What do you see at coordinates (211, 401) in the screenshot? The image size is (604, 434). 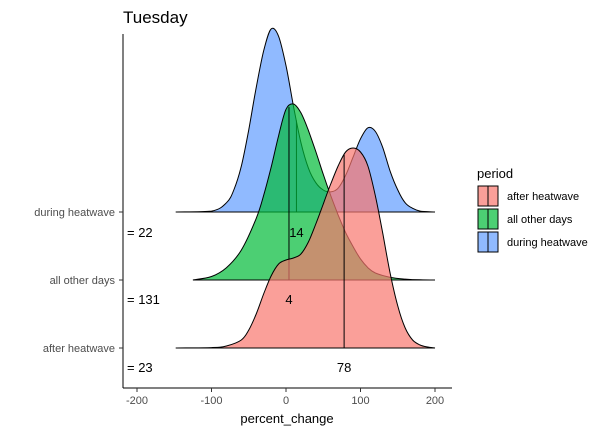 I see `x-tick-label: -100` at bounding box center [211, 401].